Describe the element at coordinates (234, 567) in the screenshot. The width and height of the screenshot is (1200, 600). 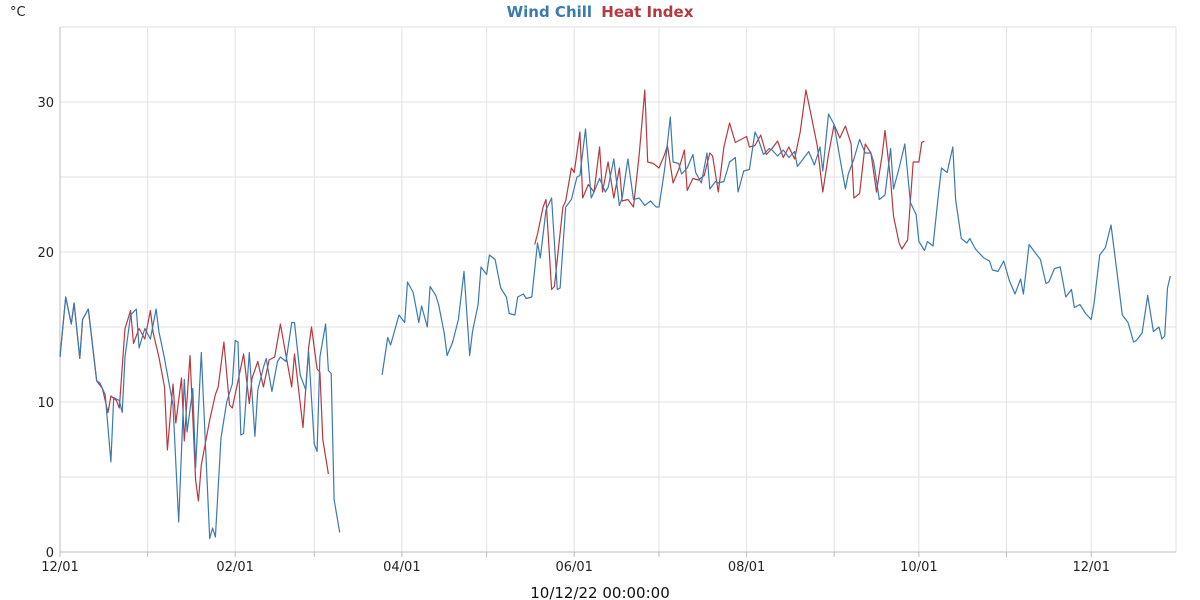
I see `x-tick-label: 02/01` at that location.